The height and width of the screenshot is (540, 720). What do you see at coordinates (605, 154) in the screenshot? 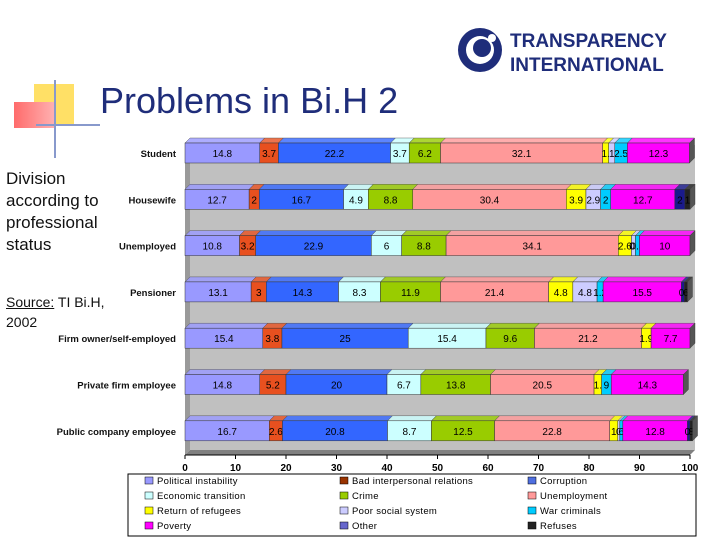
I see `data-label: 1.` at bounding box center [605, 154].